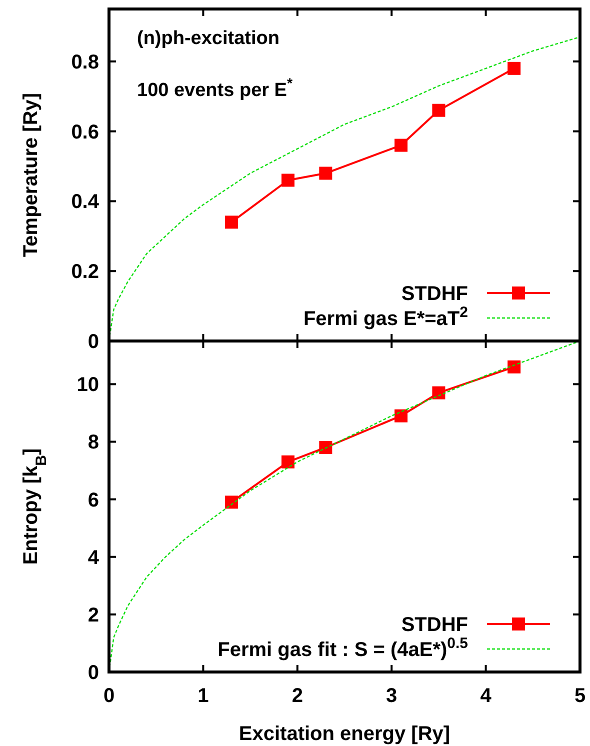 This screenshot has height=746, width=590. I want to click on y-tick-label: 0.4, so click(85, 202).